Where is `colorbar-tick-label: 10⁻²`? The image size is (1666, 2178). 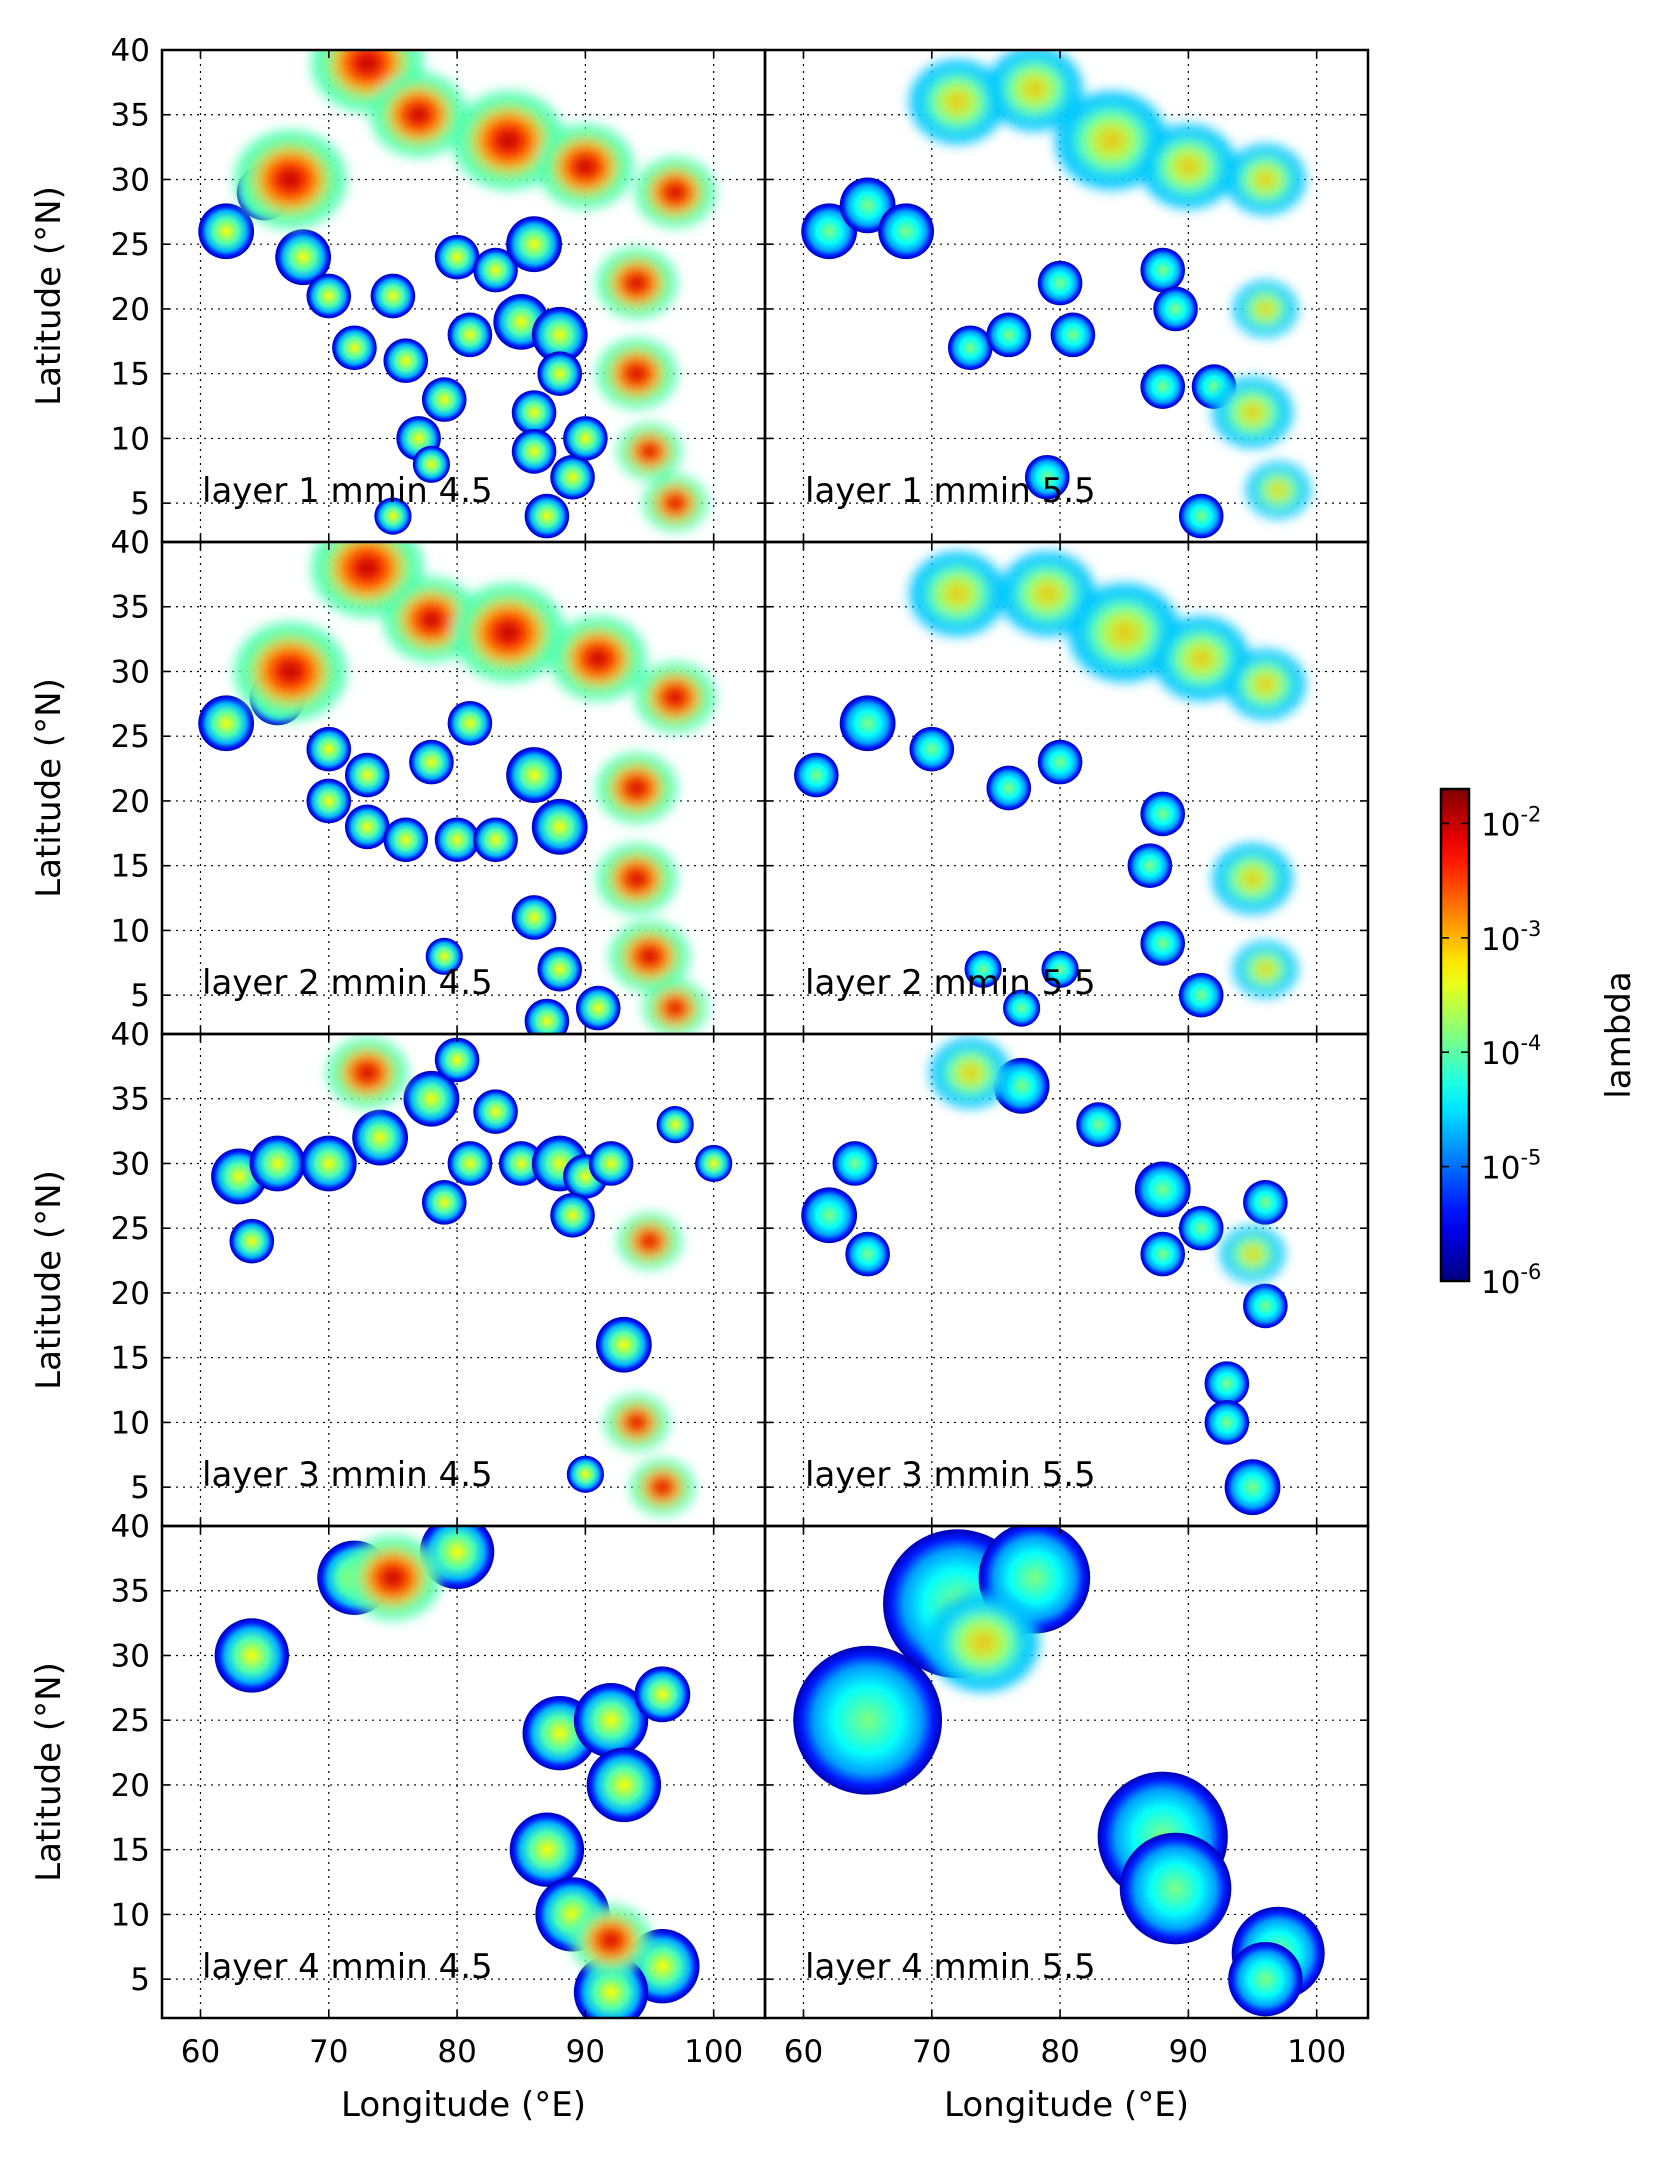 colorbar-tick-label: 10⁻² is located at coordinates (1511, 822).